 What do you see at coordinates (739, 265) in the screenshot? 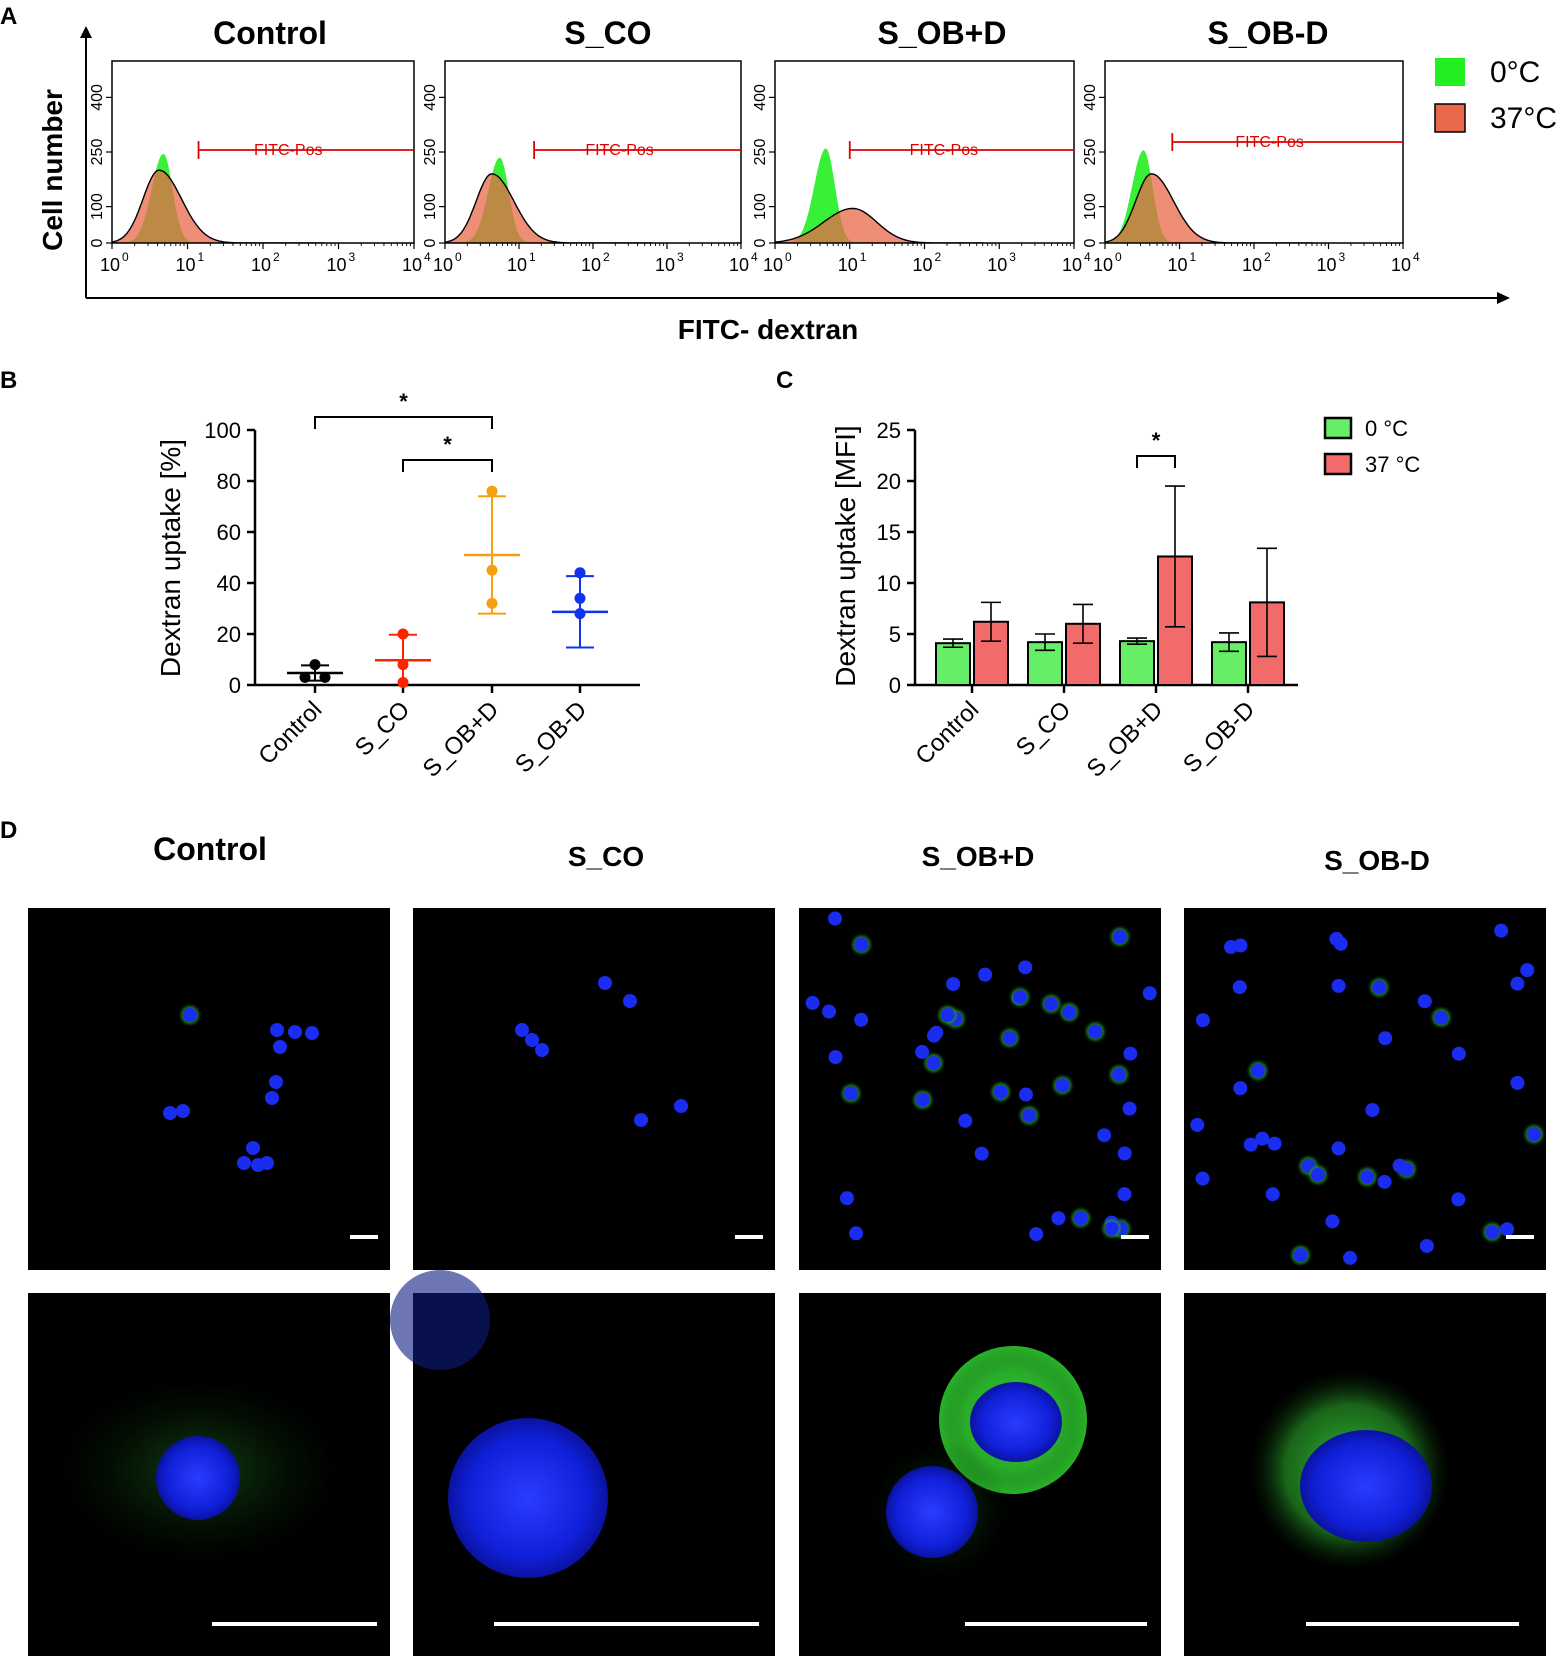
I see `panel-a-xtick-label-1-4: 10` at bounding box center [739, 265].